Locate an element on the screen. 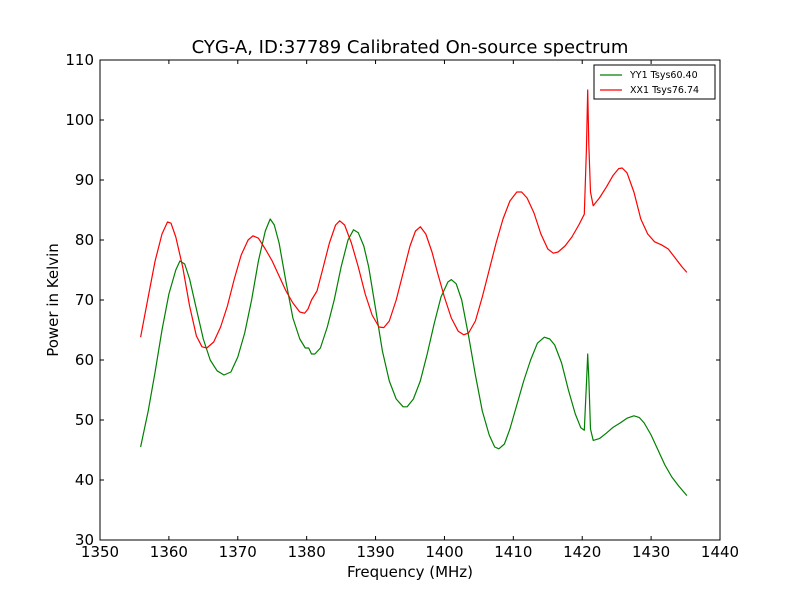  x-tick-label: 1440 is located at coordinates (720, 552).